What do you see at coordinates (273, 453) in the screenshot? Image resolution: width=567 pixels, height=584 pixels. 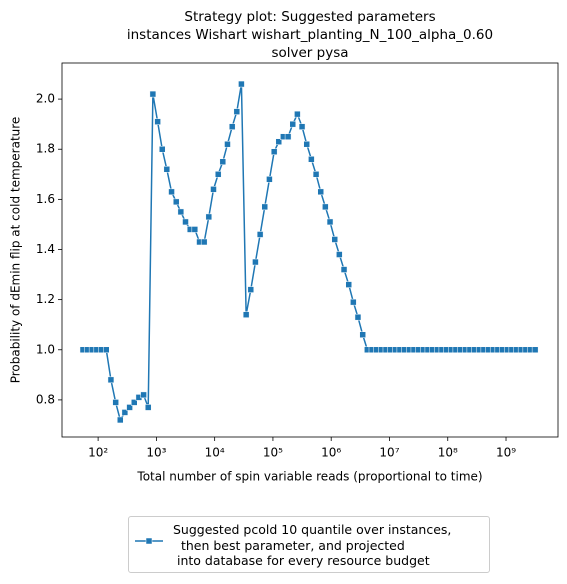 I see `x-tick-label: 10⁵` at bounding box center [273, 453].